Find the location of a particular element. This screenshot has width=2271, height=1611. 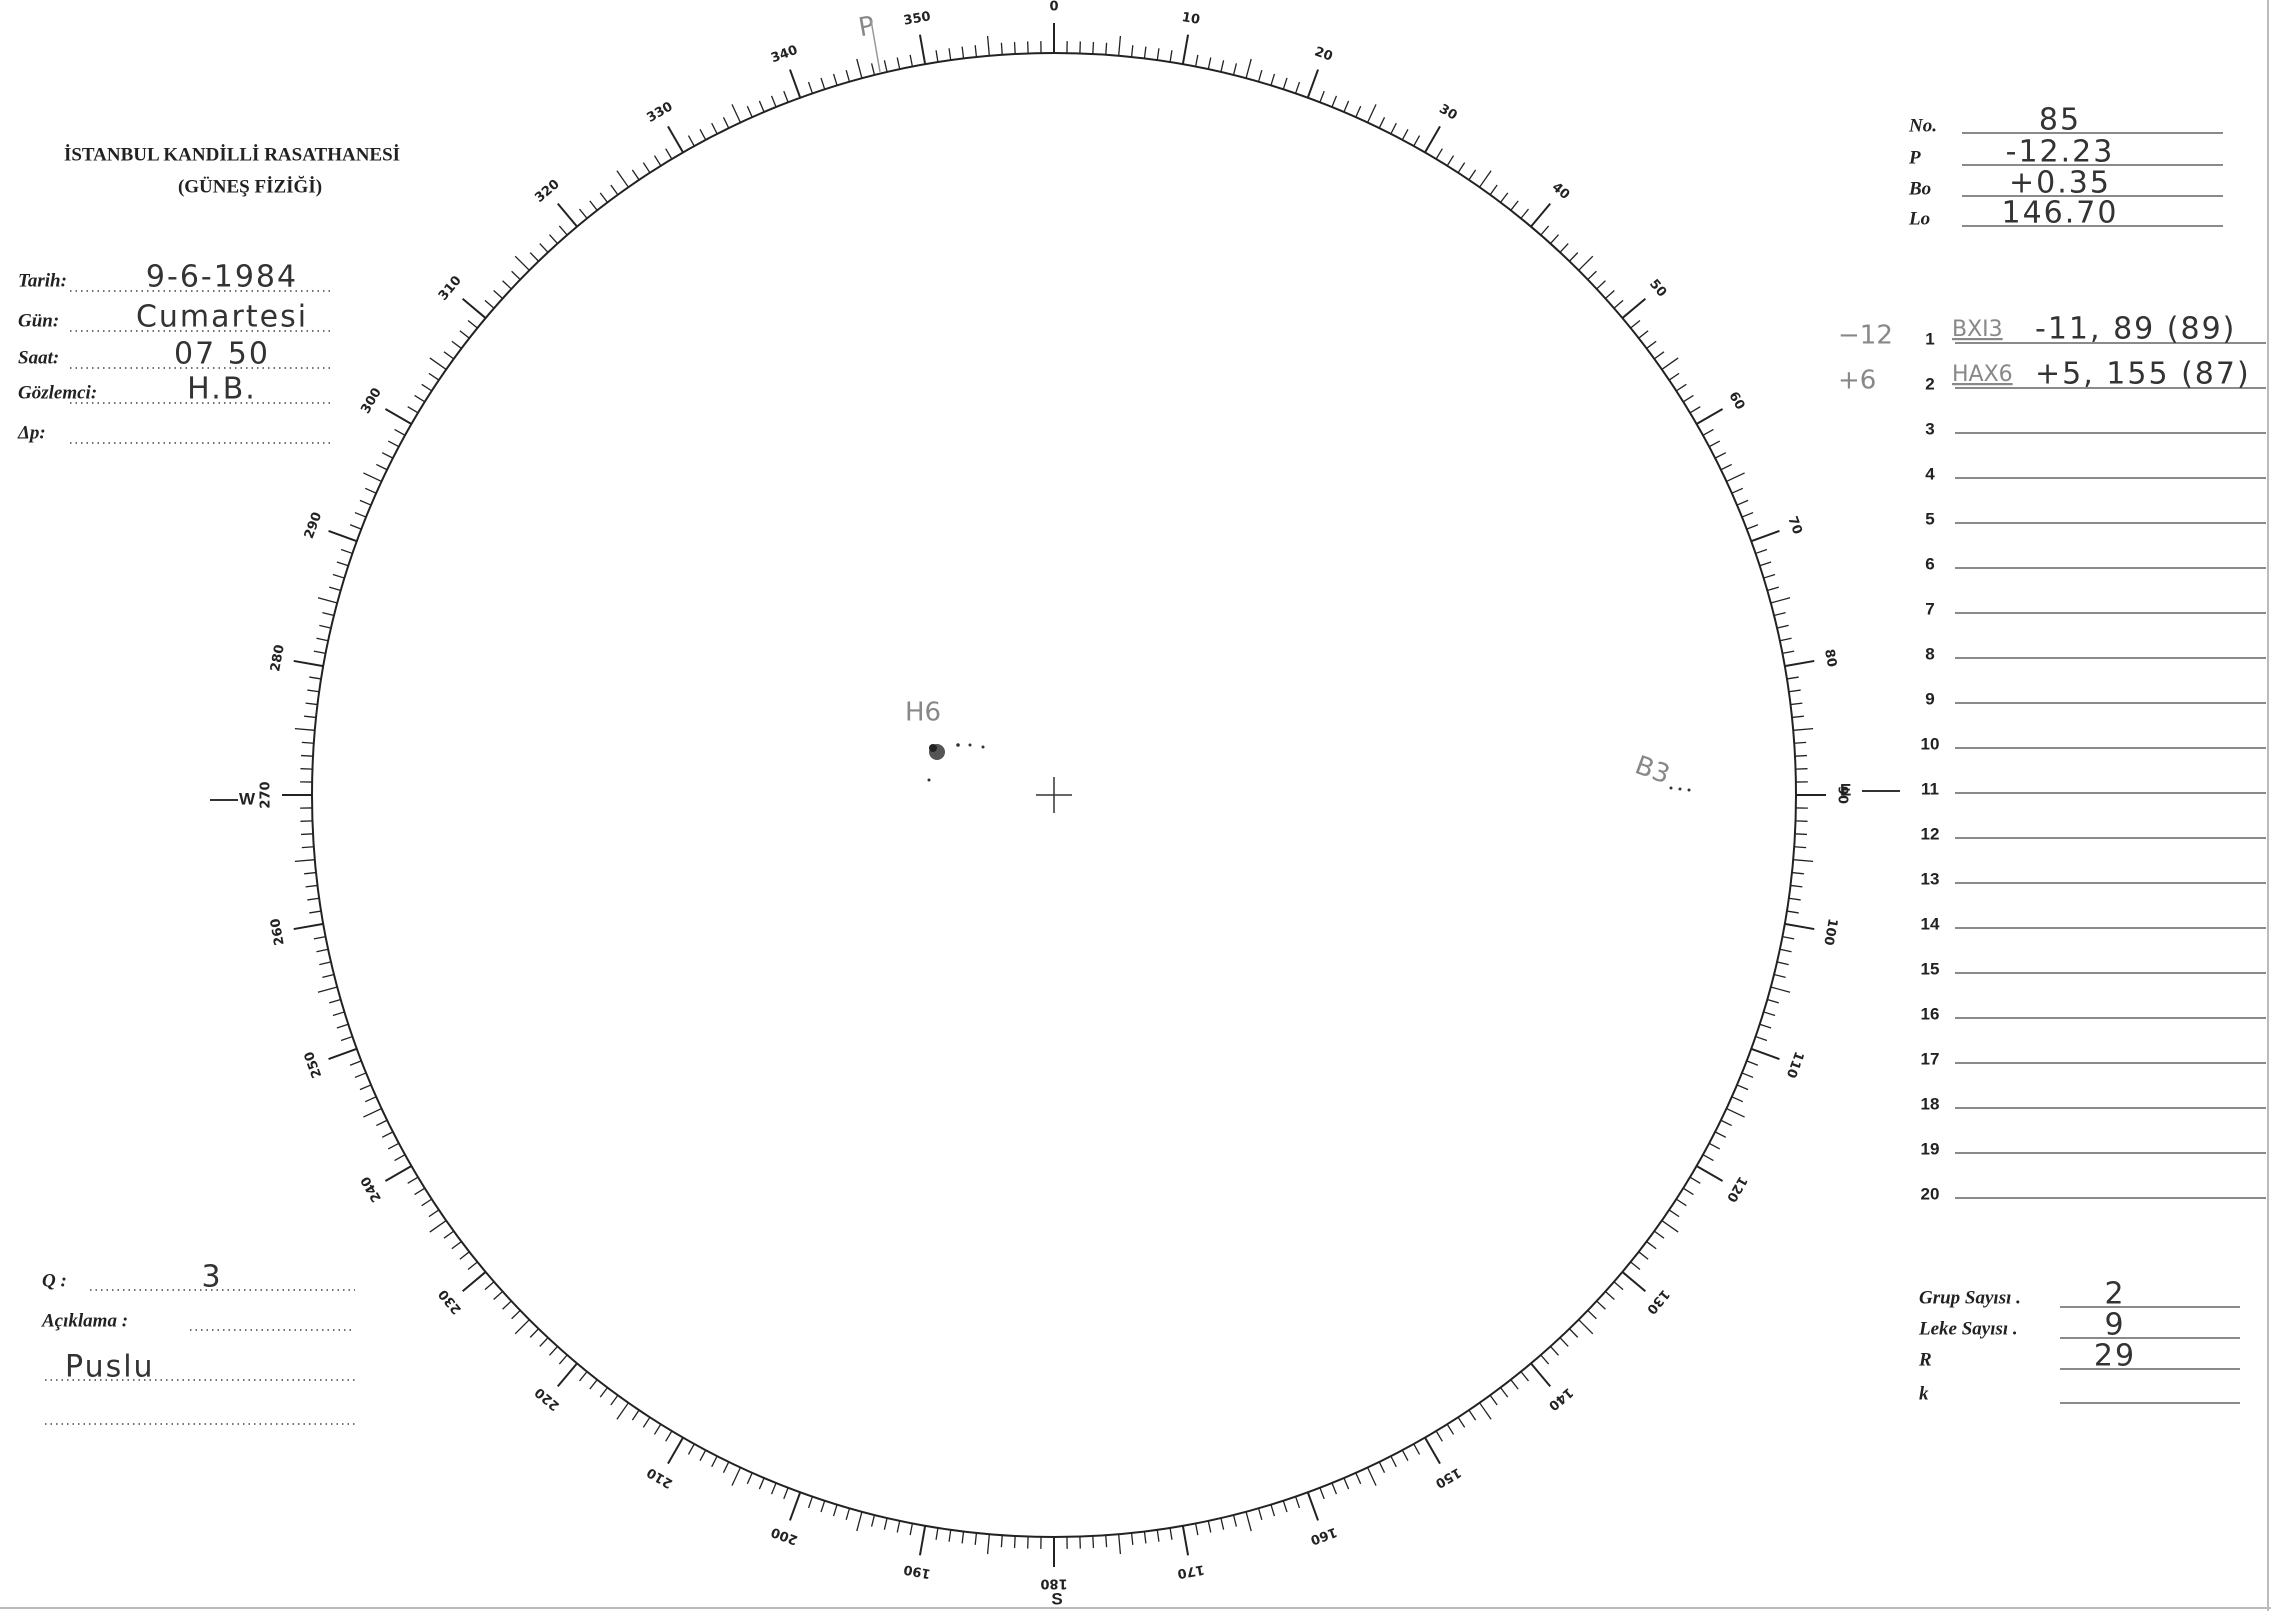

parameters: No. 85 P -12.23 Bo +0.35 Lo 146.70 is located at coordinates (2065, 167).